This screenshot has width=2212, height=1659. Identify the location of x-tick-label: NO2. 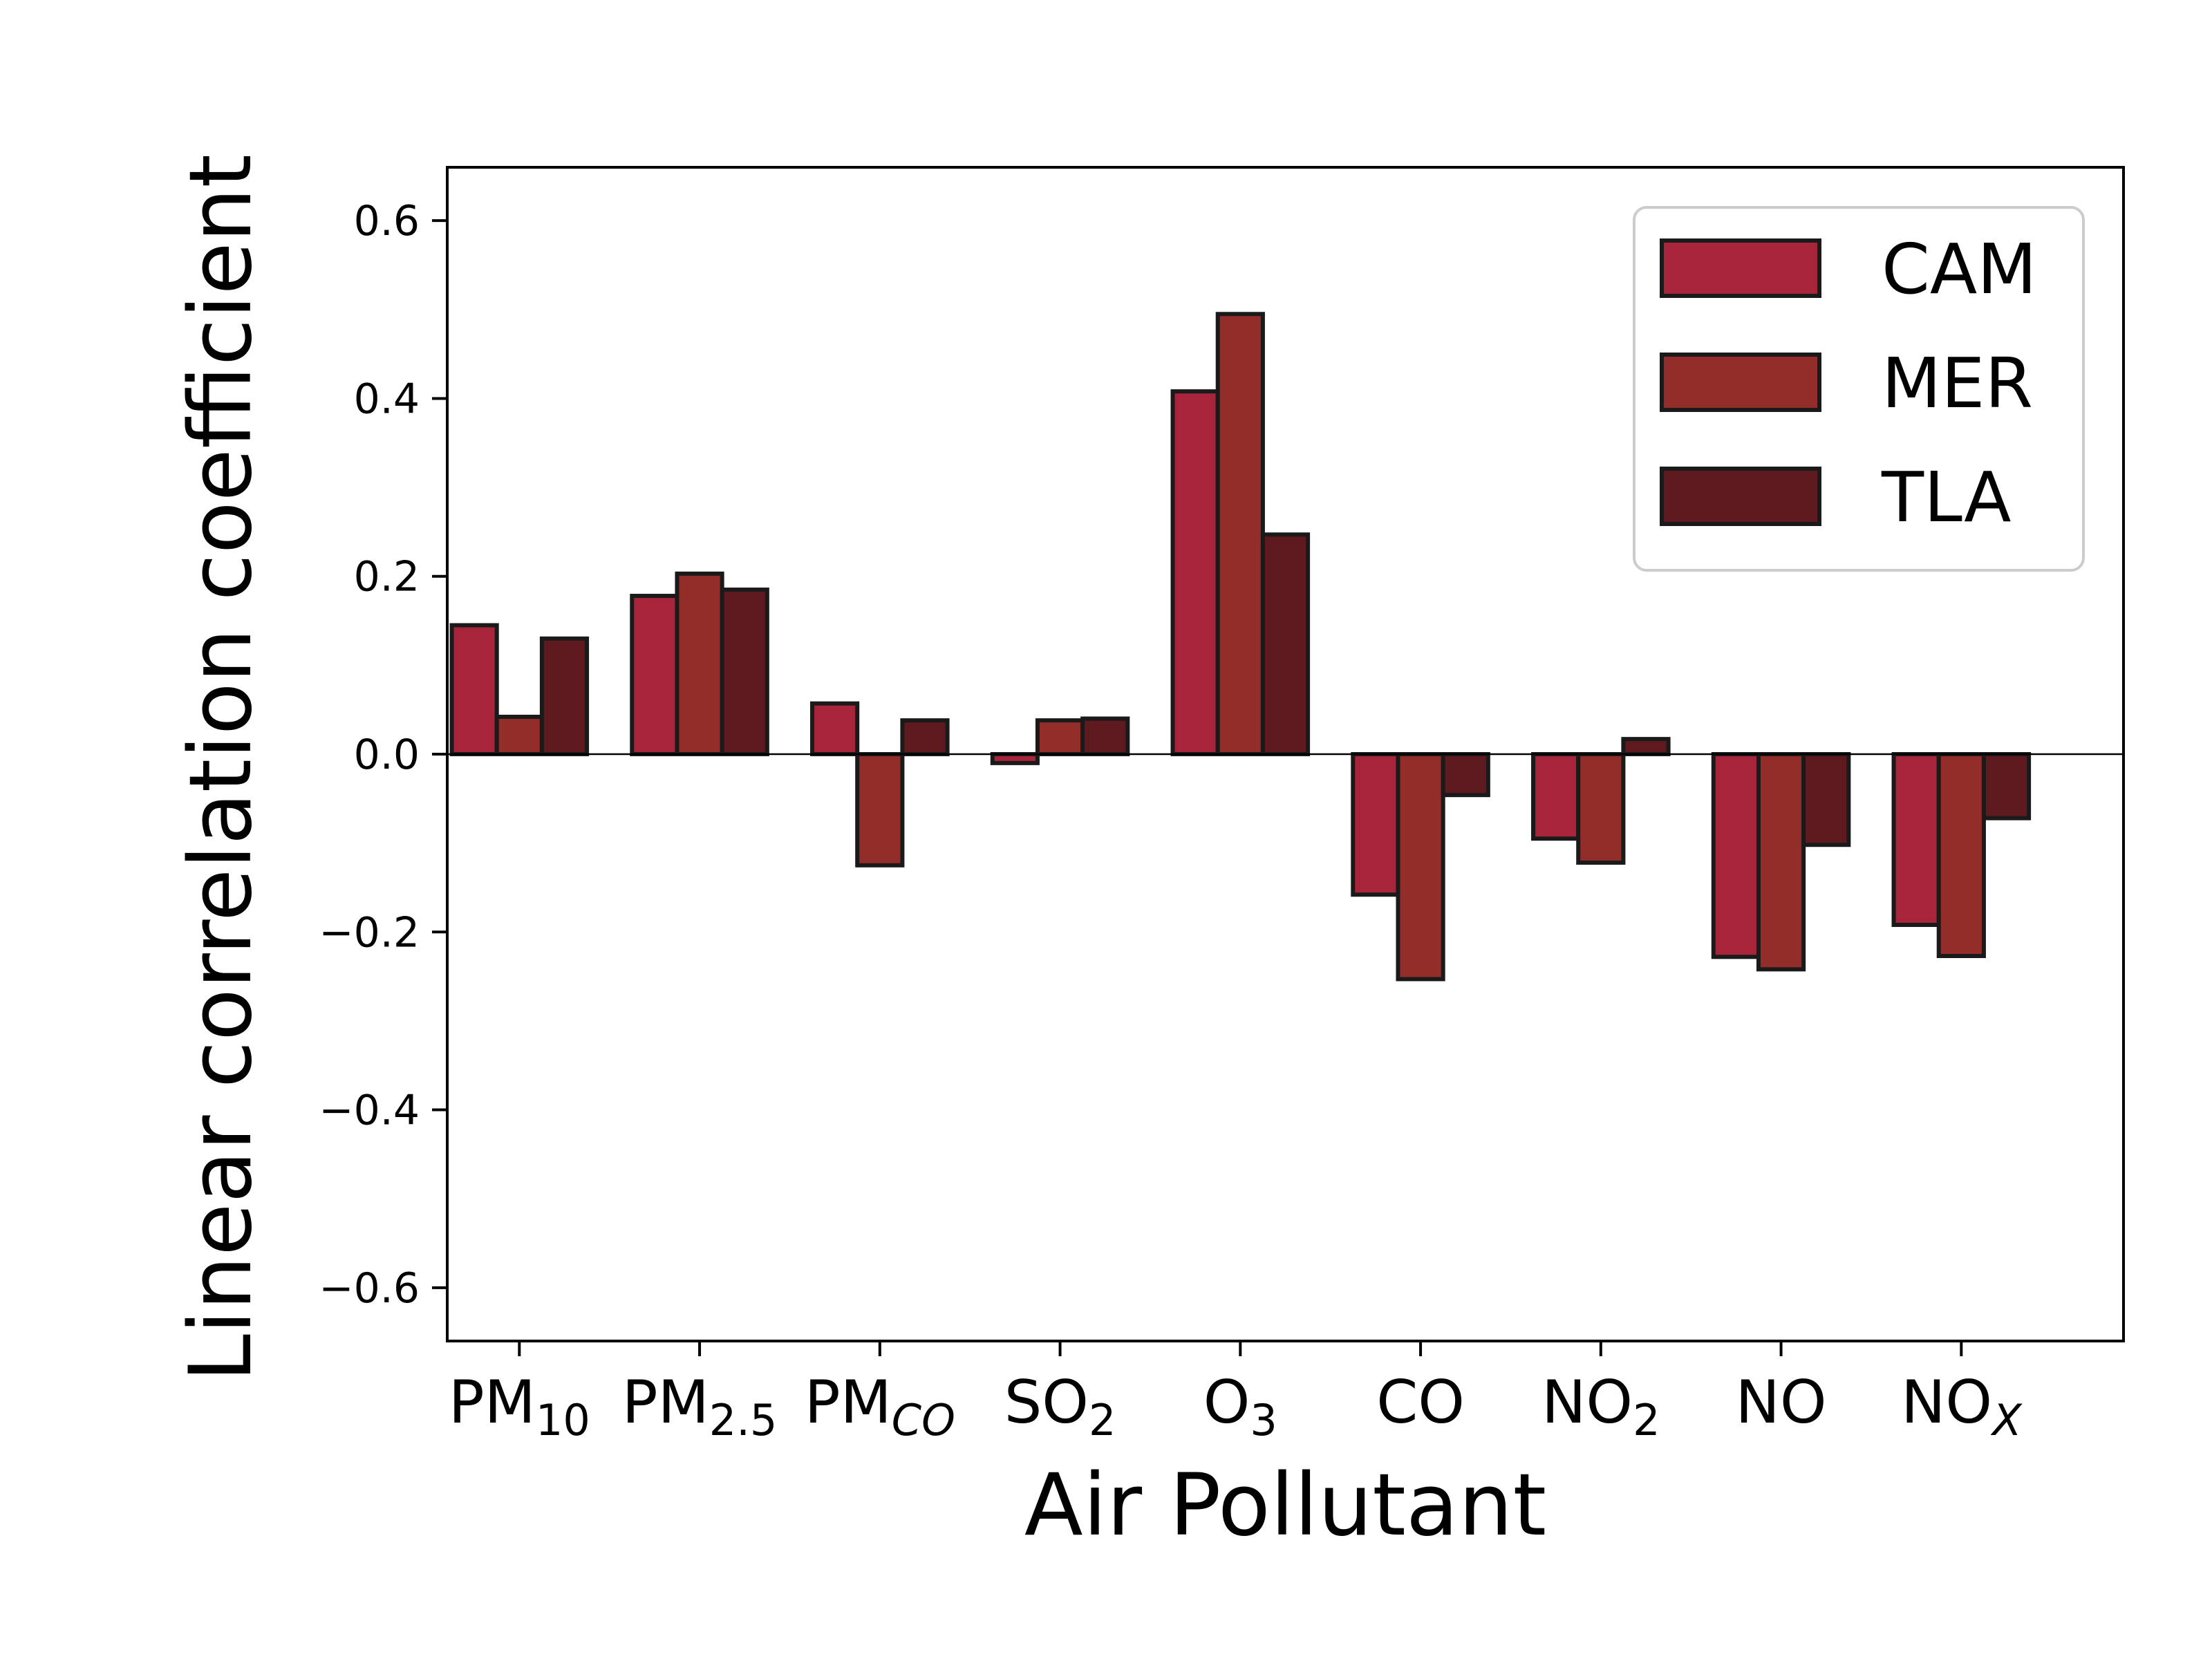
(1600, 1406).